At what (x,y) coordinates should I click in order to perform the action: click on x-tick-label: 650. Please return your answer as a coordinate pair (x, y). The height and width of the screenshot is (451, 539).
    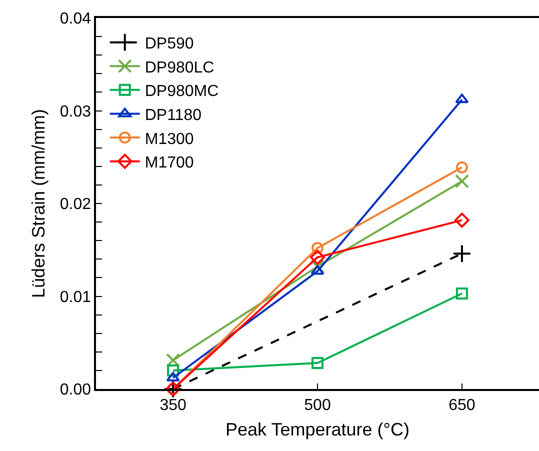
    Looking at the image, I should click on (462, 405).